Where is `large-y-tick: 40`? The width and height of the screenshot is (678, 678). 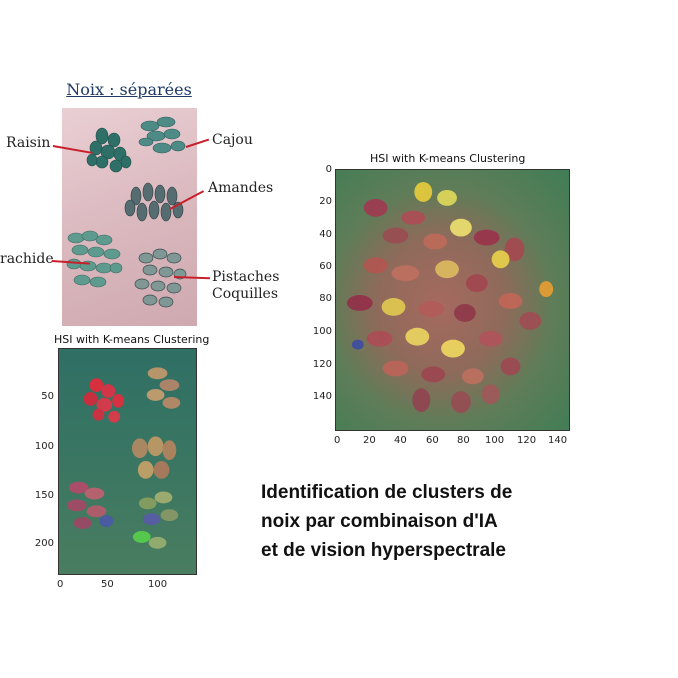
large-y-tick: 40 is located at coordinates (325, 234).